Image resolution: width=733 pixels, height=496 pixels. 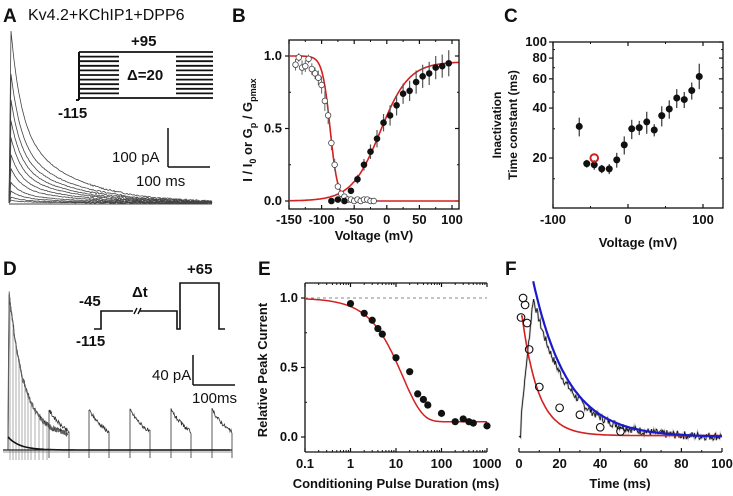 What do you see at coordinates (160, 181) in the screenshot?
I see `panel-a-scale-x-label: 100 ms` at bounding box center [160, 181].